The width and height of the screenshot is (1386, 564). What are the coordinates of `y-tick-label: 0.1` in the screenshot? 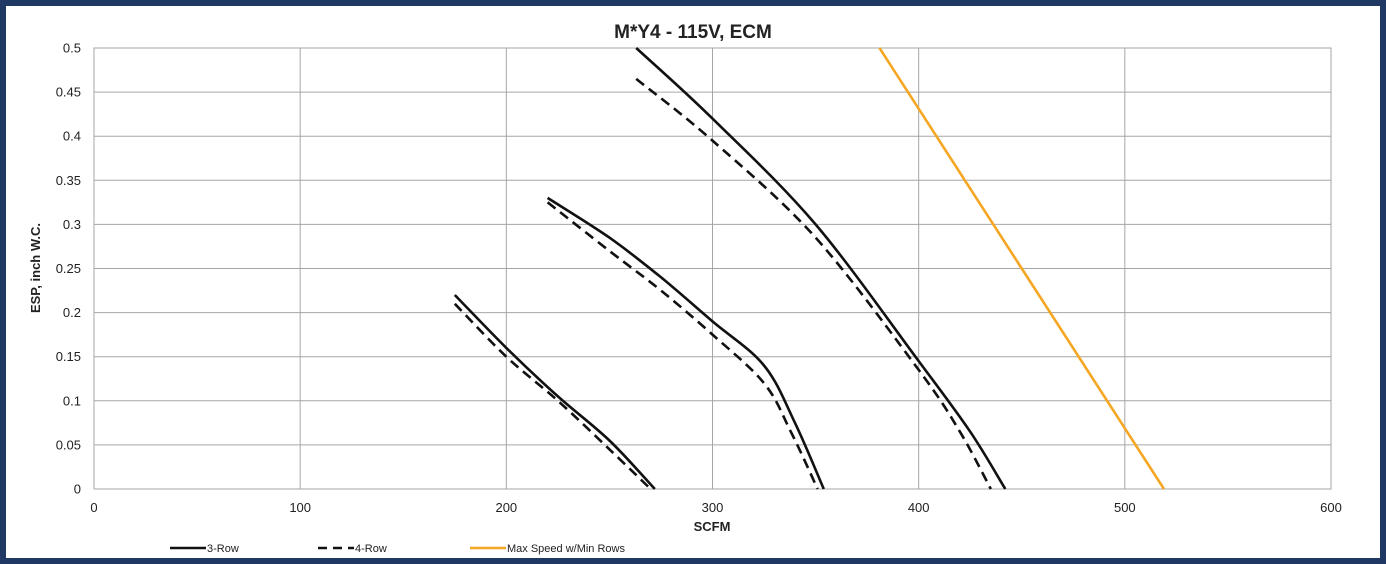 It's located at (72, 400).